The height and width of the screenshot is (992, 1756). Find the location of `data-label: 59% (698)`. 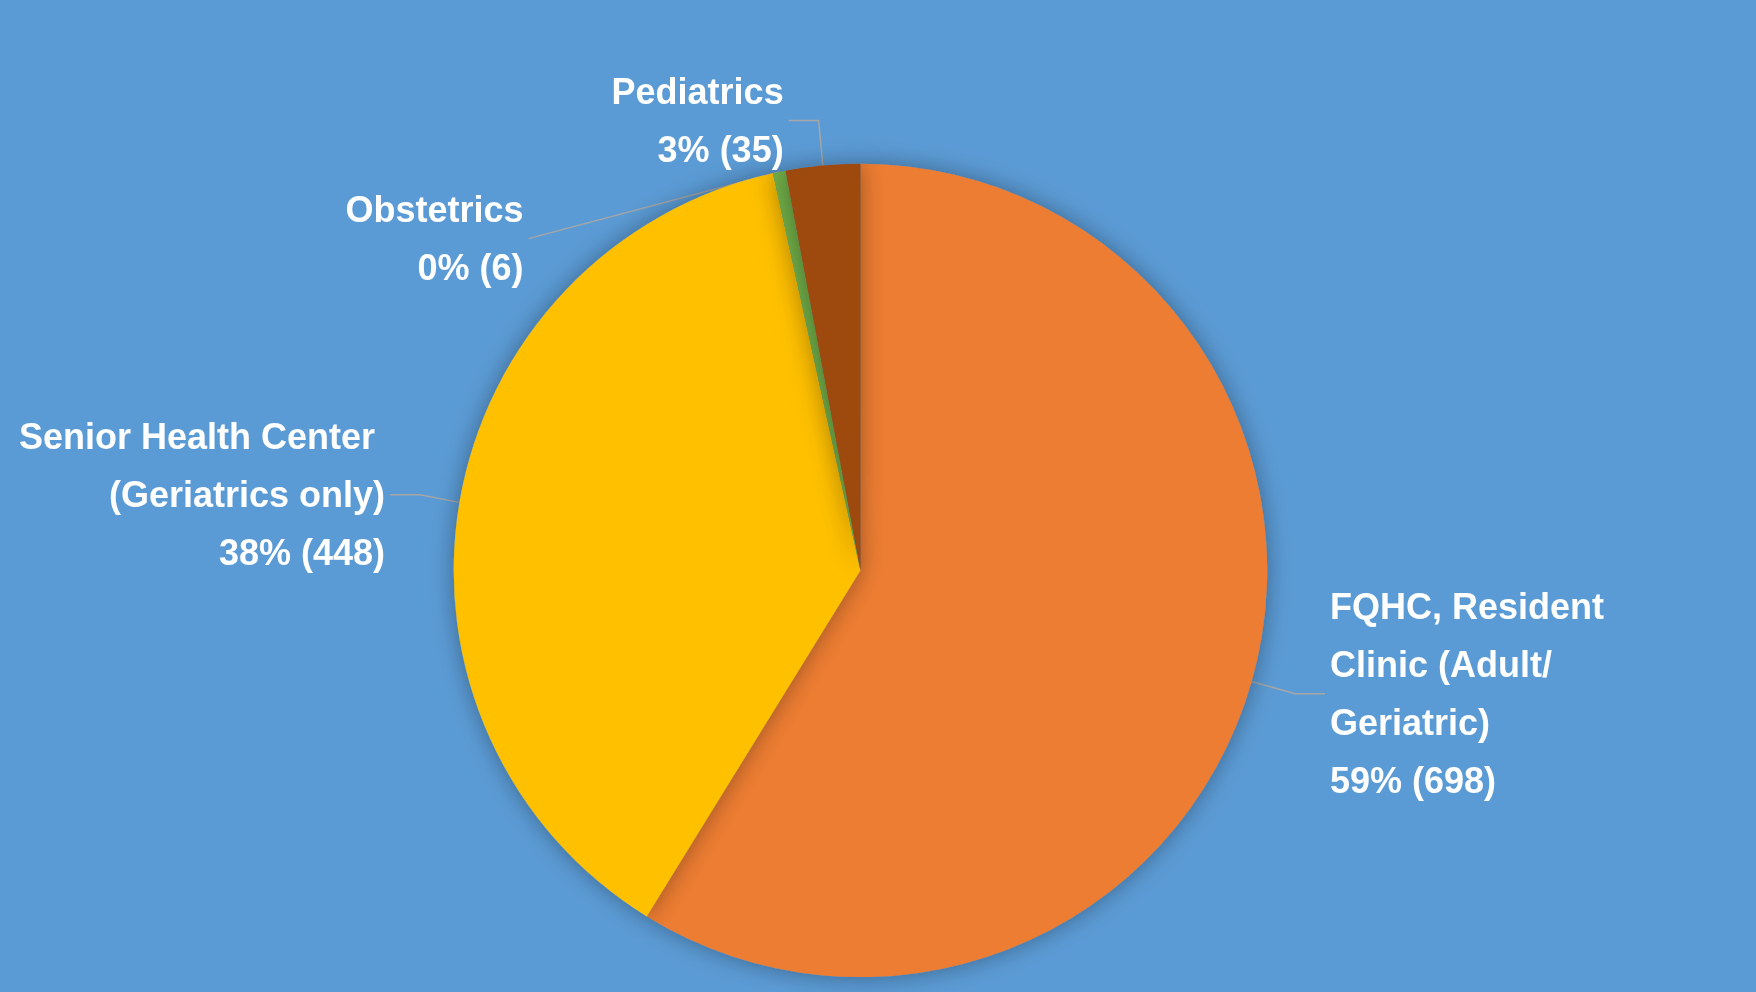

data-label: 59% (698) is located at coordinates (1413, 781).